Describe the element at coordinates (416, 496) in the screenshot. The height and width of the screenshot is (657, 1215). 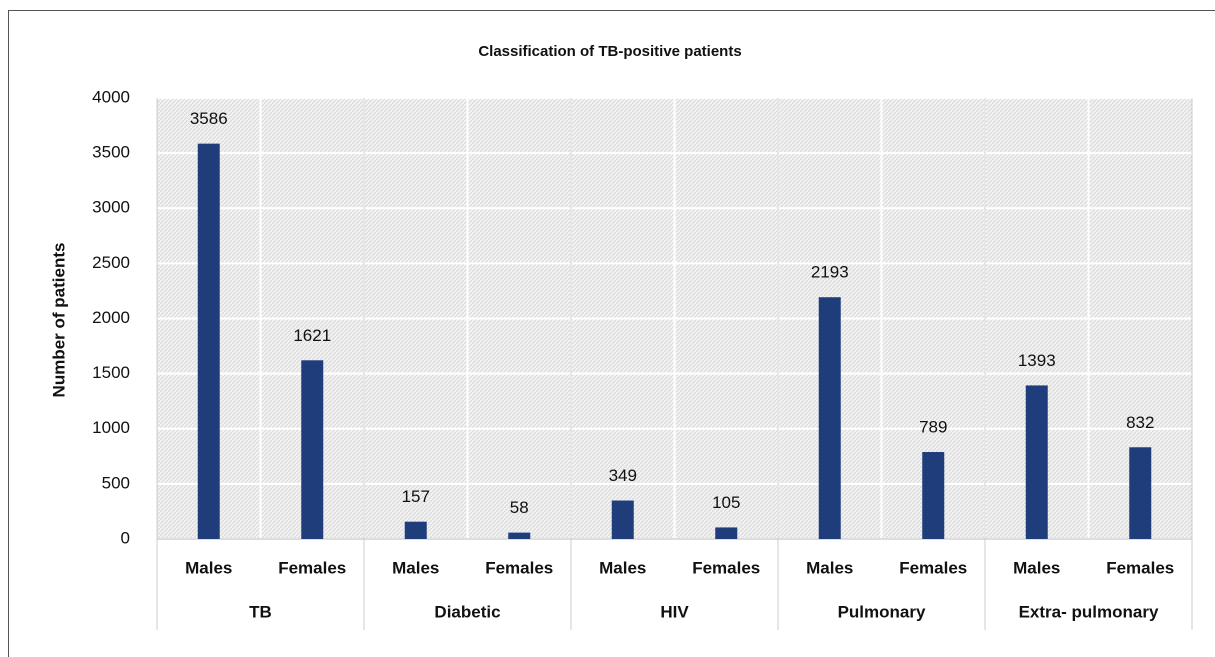
I see `value-label: 157` at that location.